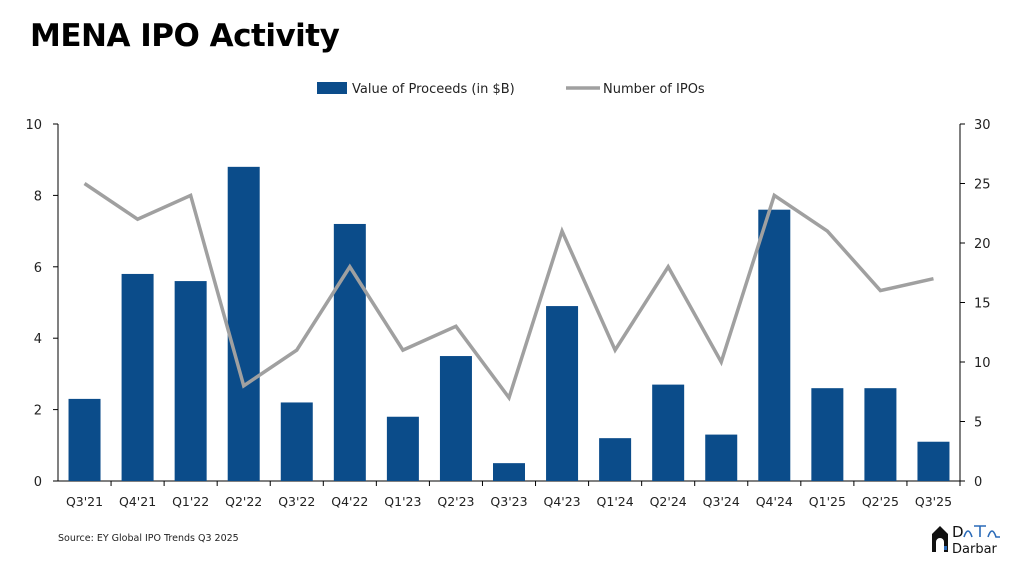  What do you see at coordinates (982, 363) in the screenshot?
I see `right-tick-label: 10` at bounding box center [982, 363].